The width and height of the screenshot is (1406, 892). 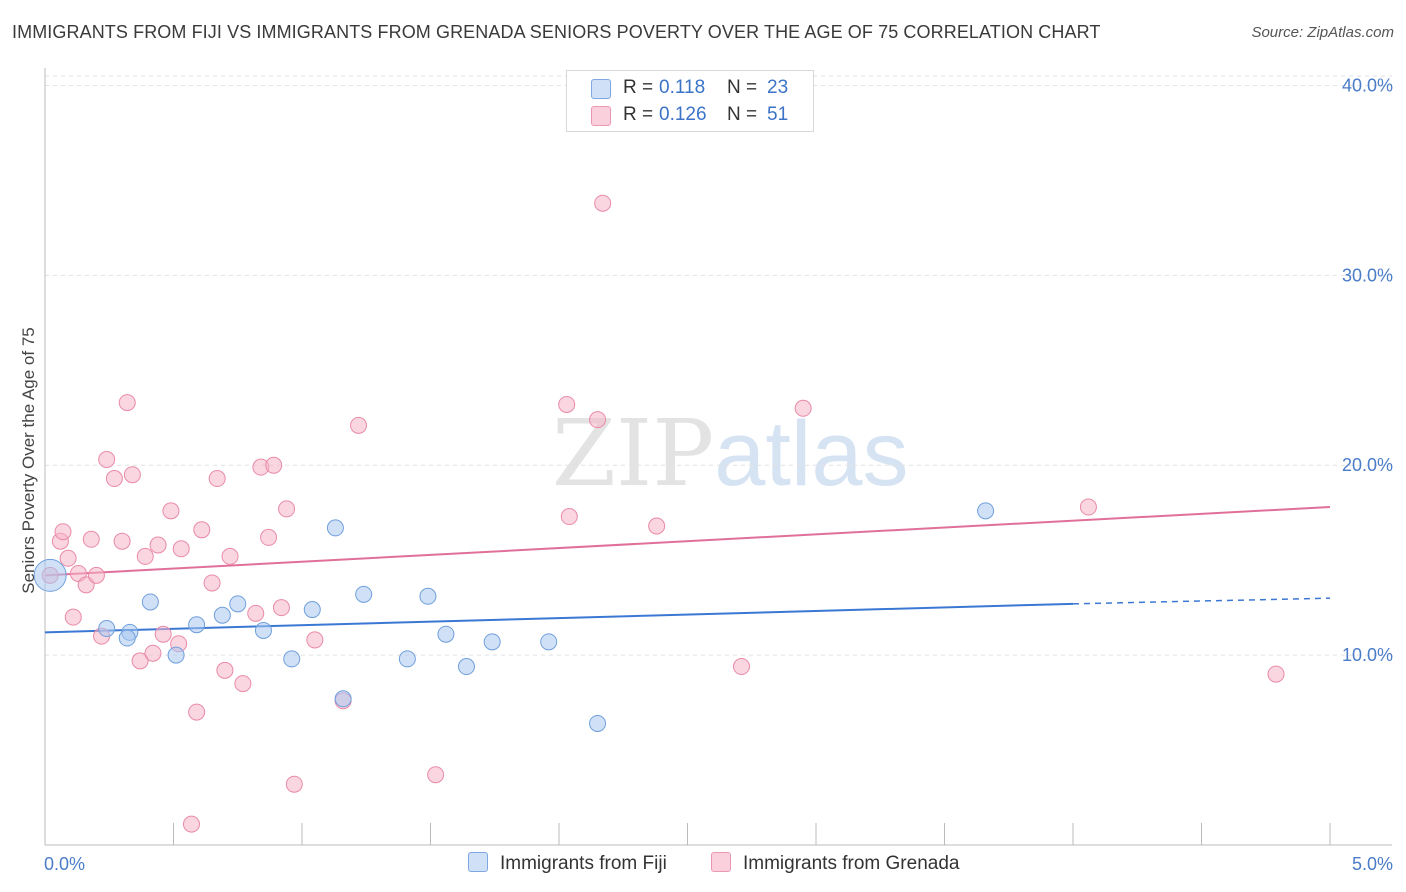 I want to click on x-tick-label: 0.0%, so click(x=64, y=864).